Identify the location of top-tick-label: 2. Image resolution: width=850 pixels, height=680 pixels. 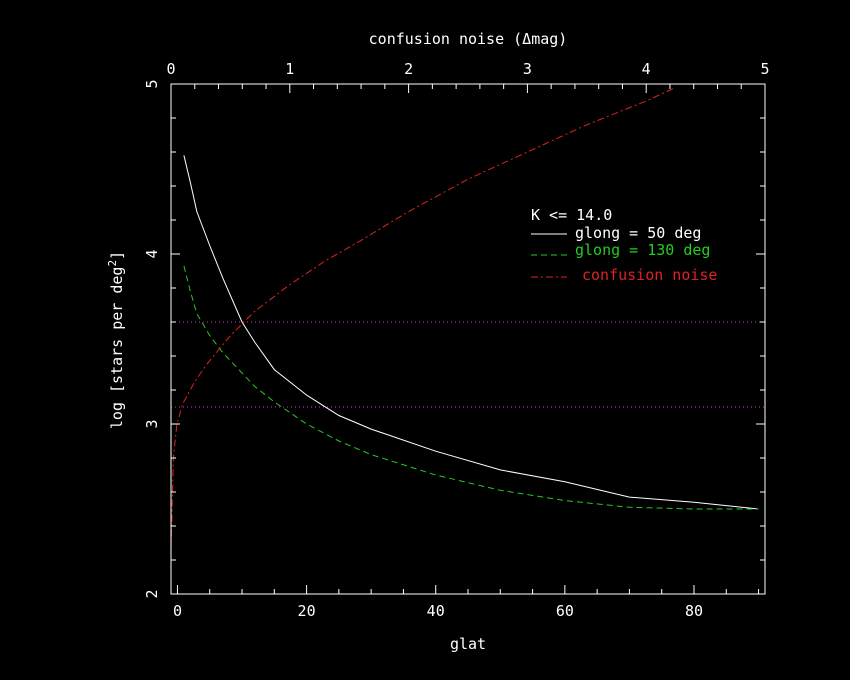
(408, 69).